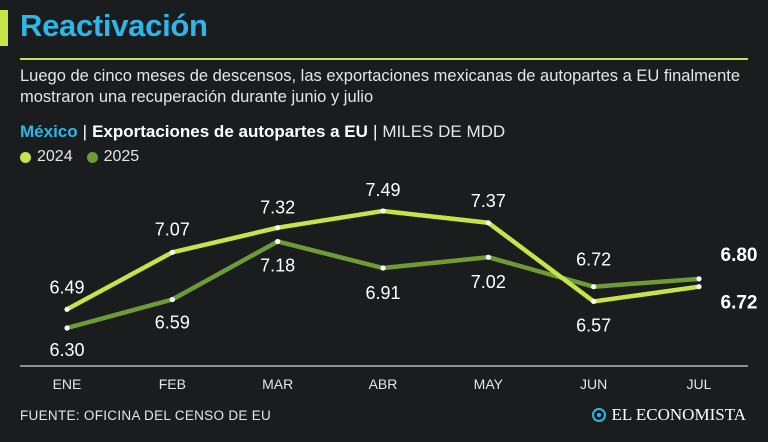  I want to click on data-label-2025: 7.02, so click(488, 282).